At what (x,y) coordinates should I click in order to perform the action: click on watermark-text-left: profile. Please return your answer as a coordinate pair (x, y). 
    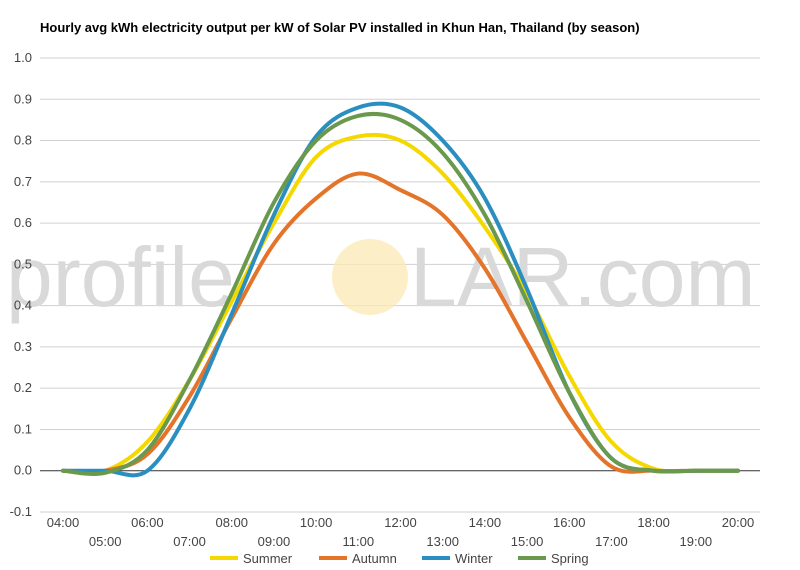
    Looking at the image, I should click on (120, 277).